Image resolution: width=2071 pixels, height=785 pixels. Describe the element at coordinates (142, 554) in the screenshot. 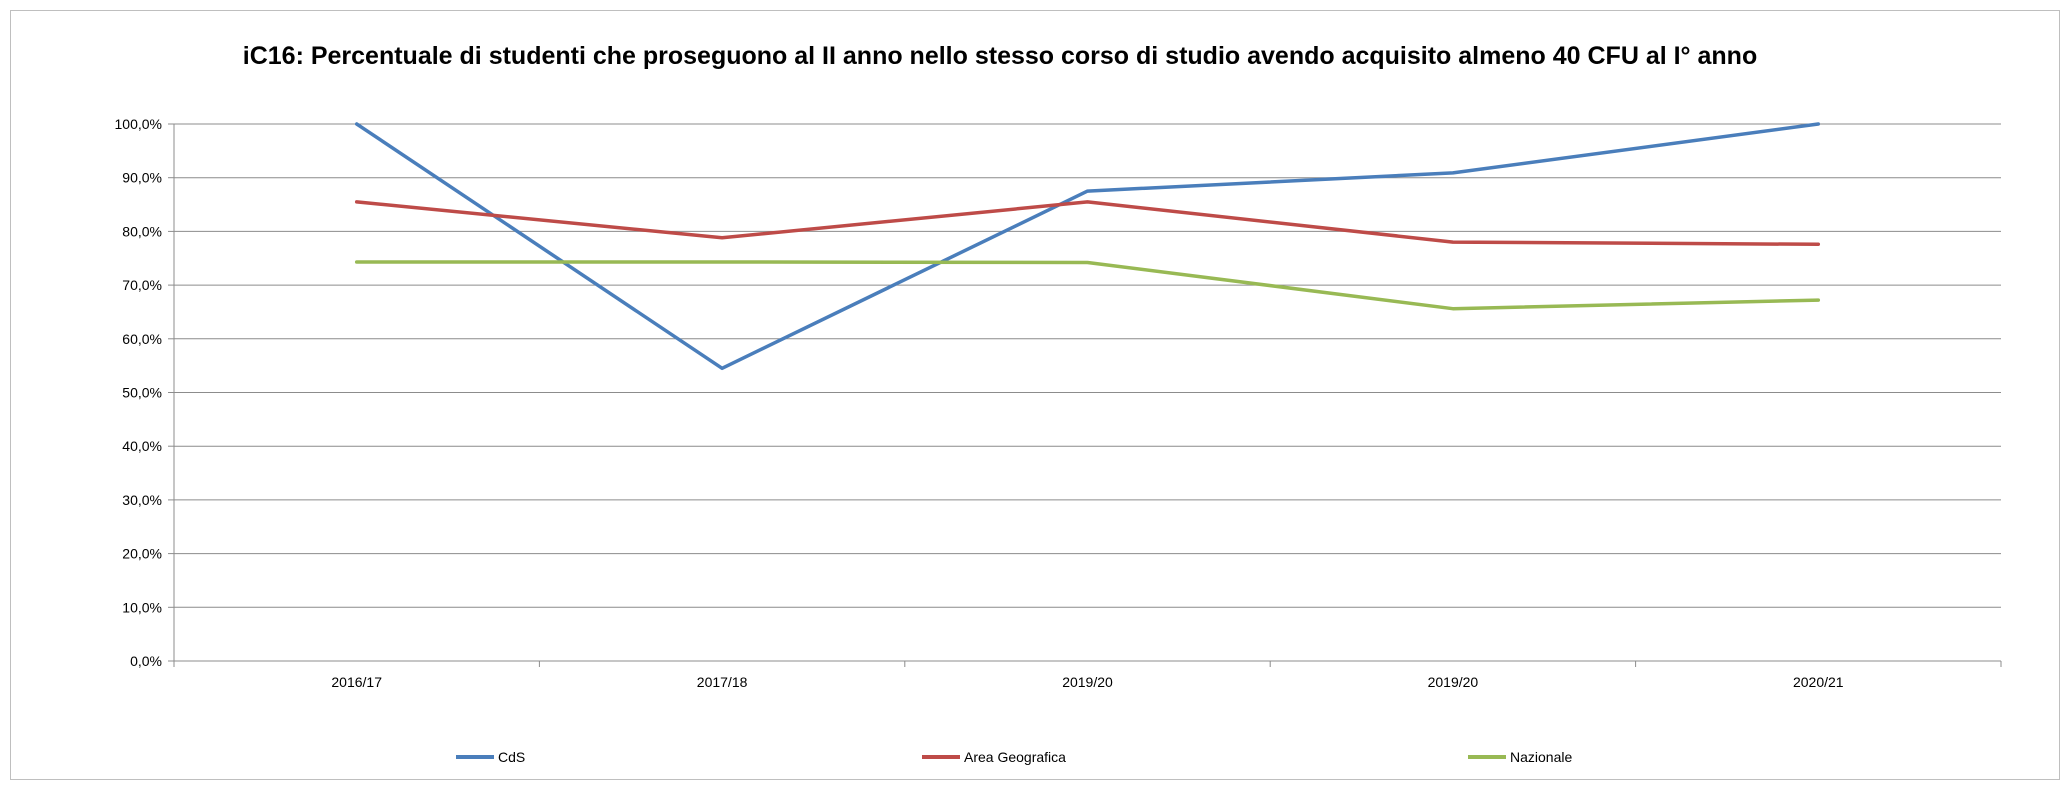

I see `y-tick-label: 20,0%` at that location.